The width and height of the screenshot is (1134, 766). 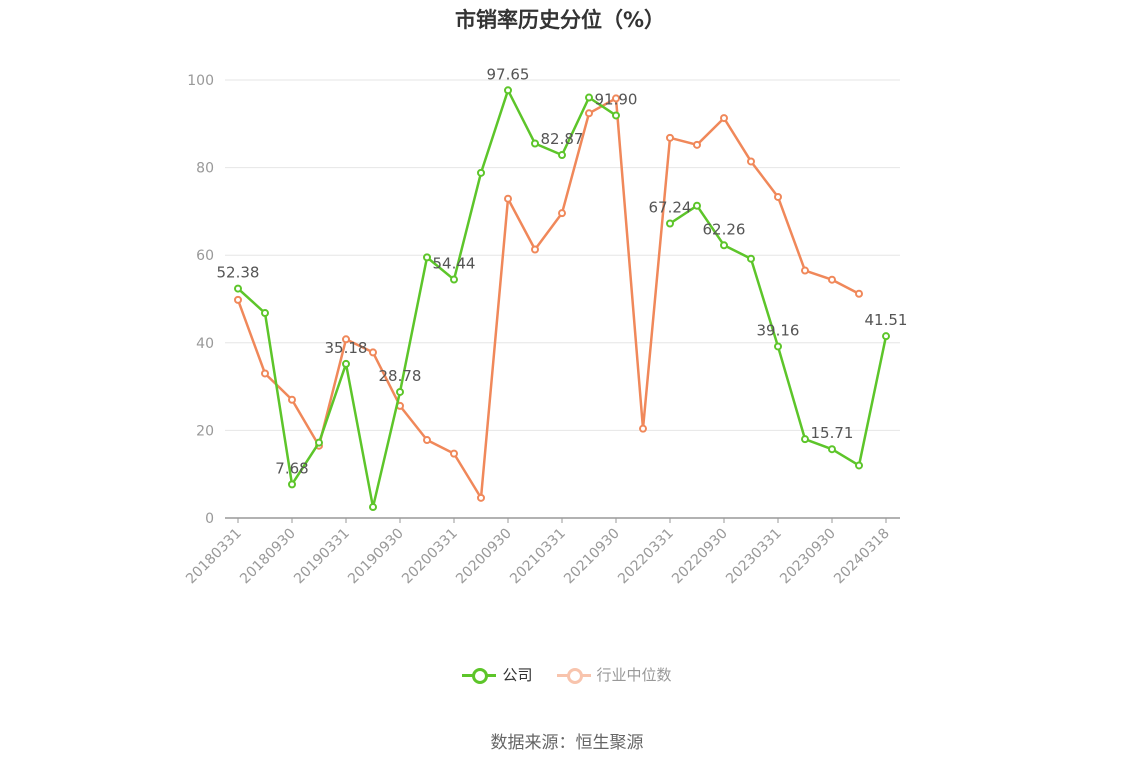 I want to click on x-tick-label: 20210930, so click(x=592, y=557).